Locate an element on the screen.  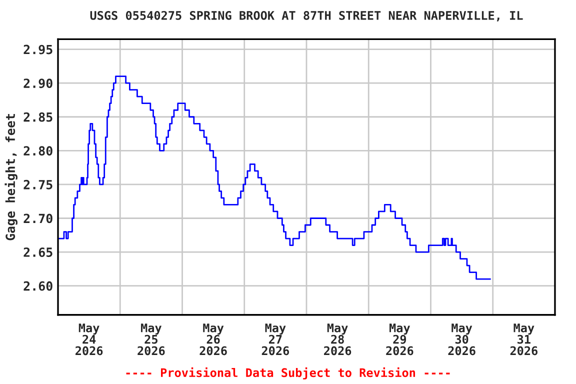
y-tick-label: 2.90 is located at coordinates (38, 83).